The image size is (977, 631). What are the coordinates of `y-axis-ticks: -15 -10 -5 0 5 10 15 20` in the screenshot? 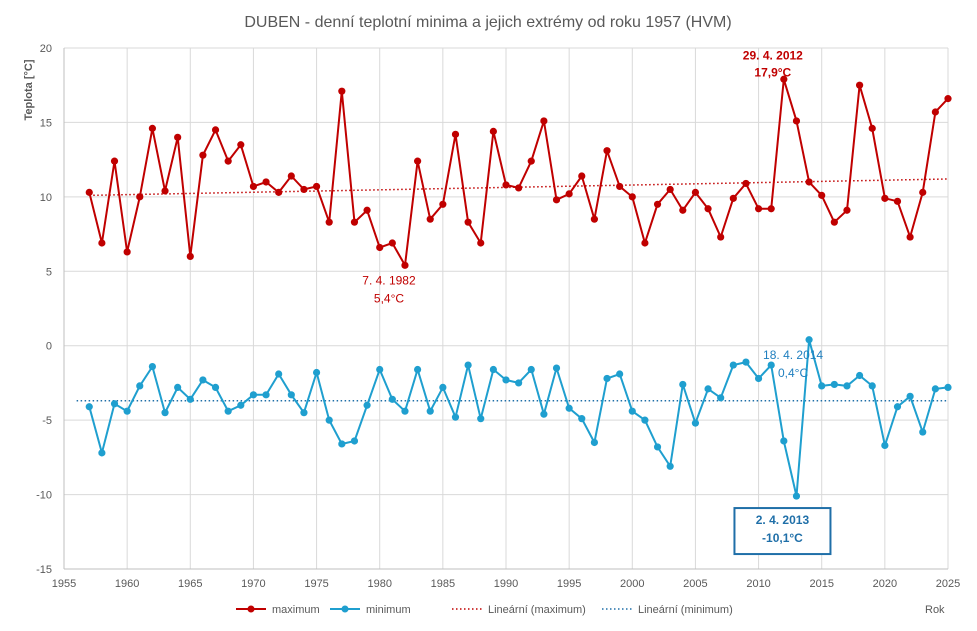 It's located at (44, 309).